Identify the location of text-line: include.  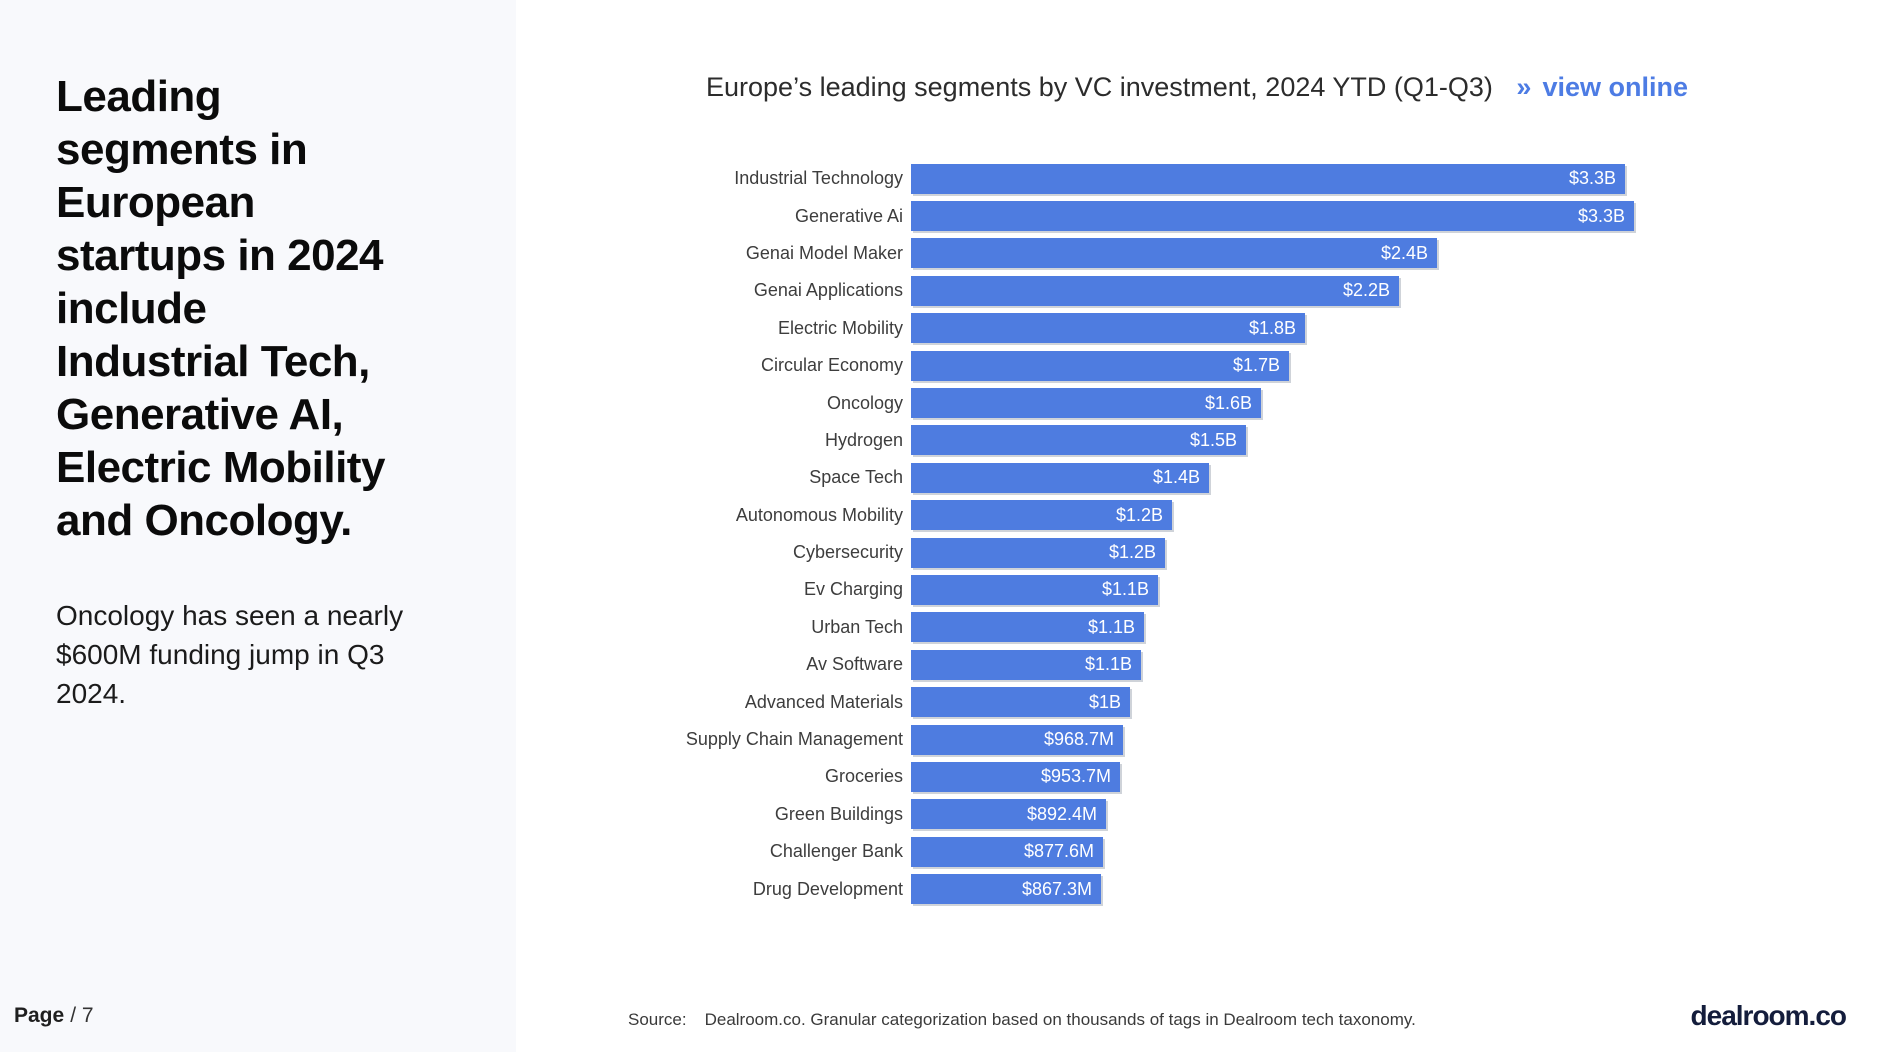
(131, 308).